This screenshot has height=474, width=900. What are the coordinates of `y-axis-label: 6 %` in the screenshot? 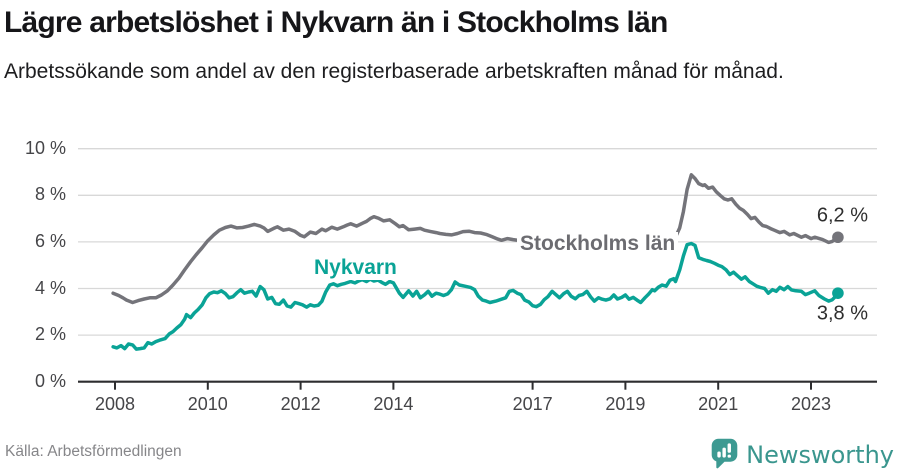 It's located at (50, 240).